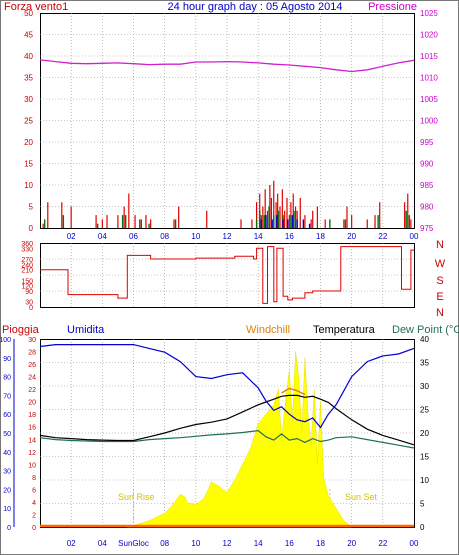 Image resolution: width=459 pixels, height=555 pixels. What do you see at coordinates (28, 99) in the screenshot?
I see `wind-tick-label: 30` at bounding box center [28, 99].